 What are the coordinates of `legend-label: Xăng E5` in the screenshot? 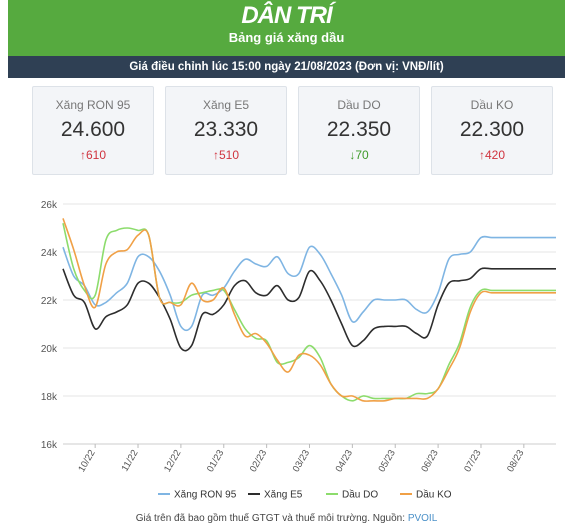 It's located at (283, 495).